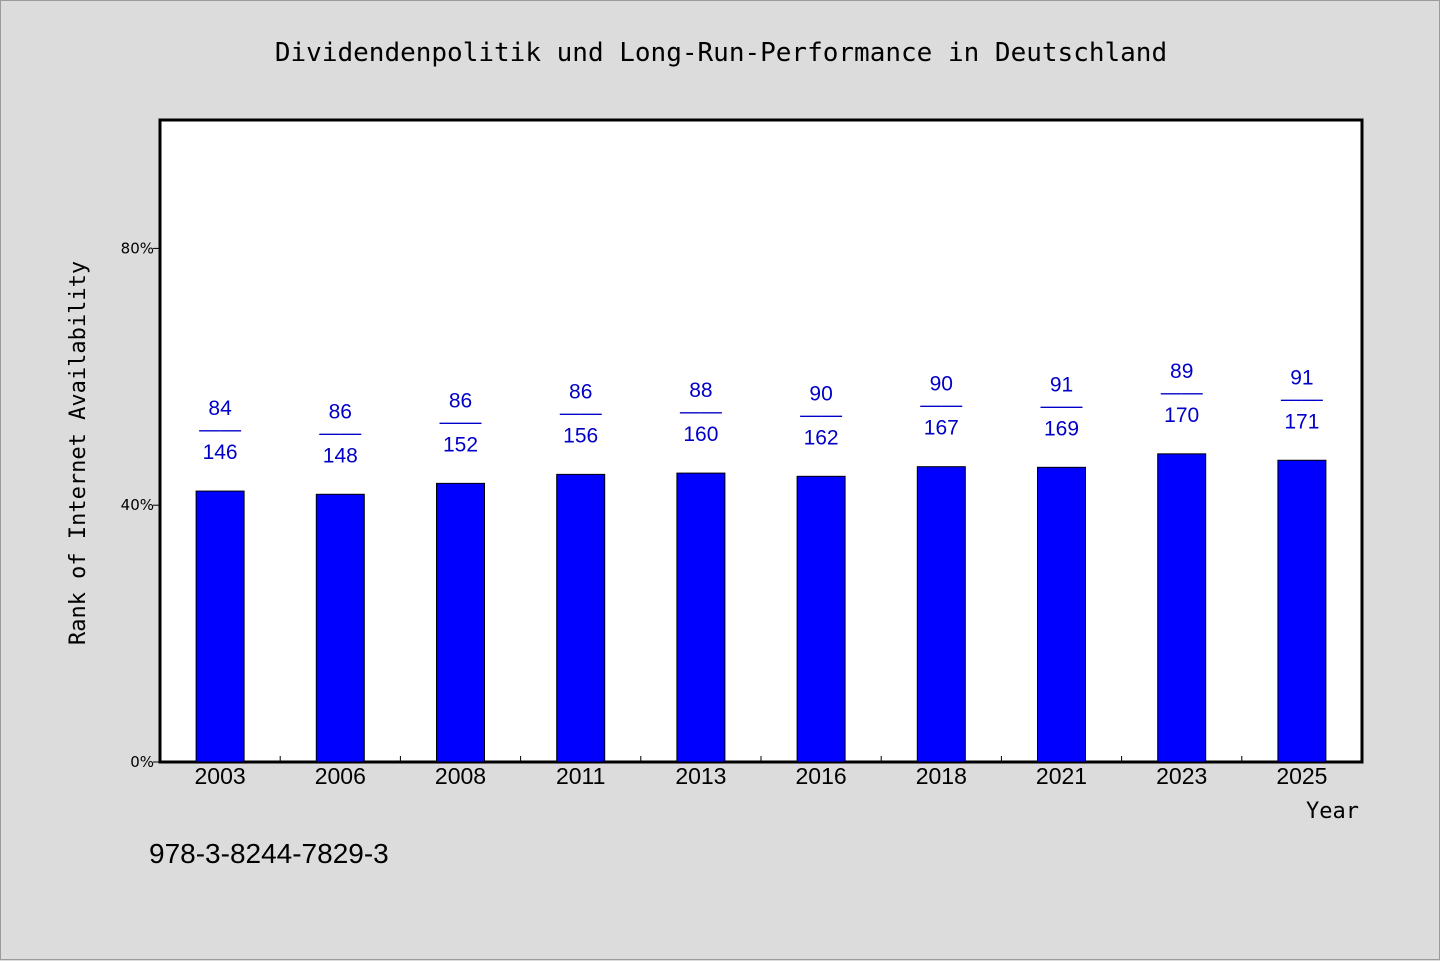  I want to click on bar-2003, so click(220, 626).